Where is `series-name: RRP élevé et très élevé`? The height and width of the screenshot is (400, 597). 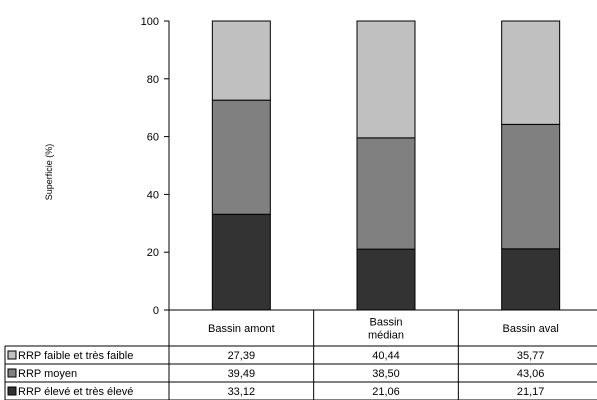
series-name: RRP élevé et très élevé is located at coordinates (75, 392).